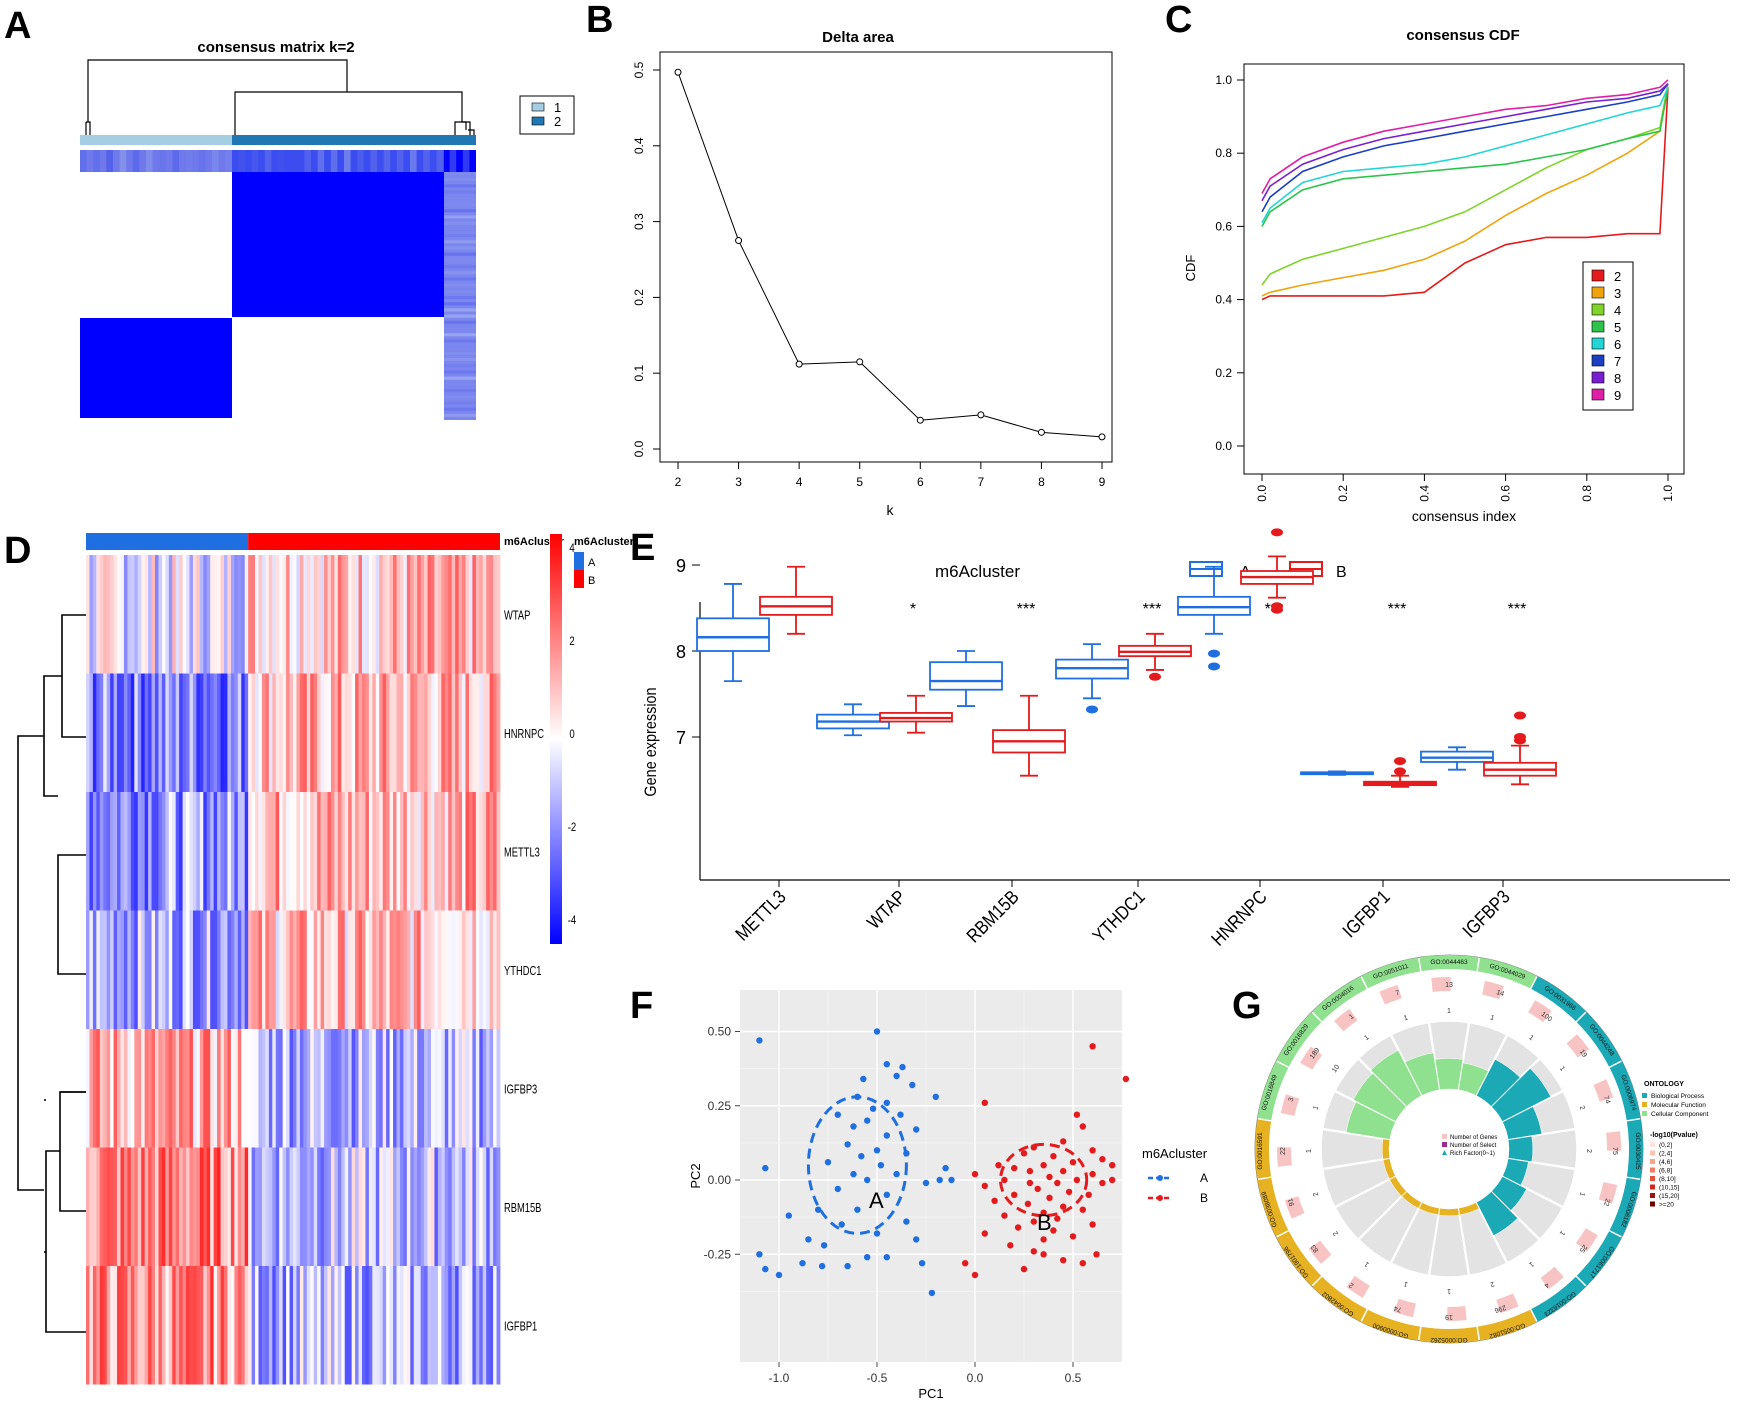 This screenshot has width=1747, height=1402. What do you see at coordinates (522, 971) in the screenshot?
I see `gene-label-ythdc1: YTHDC1` at bounding box center [522, 971].